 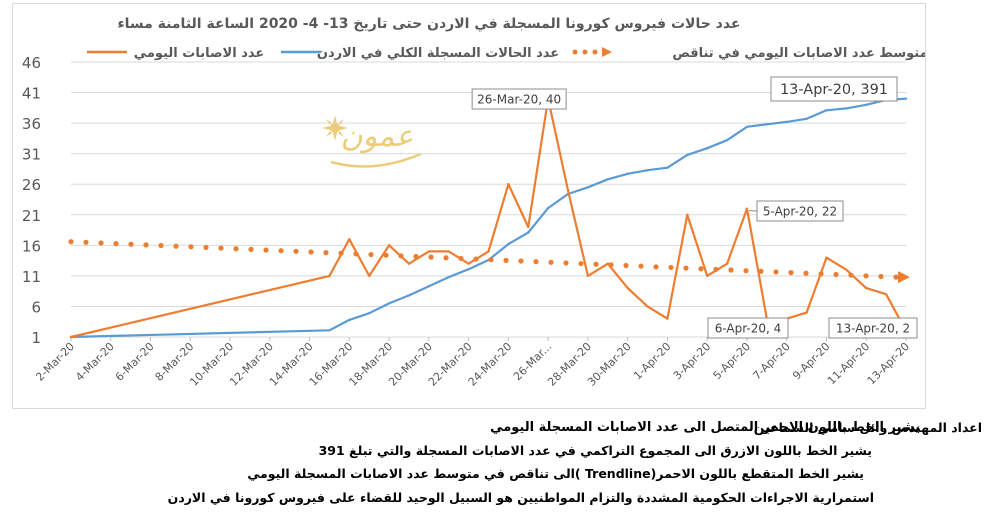 What do you see at coordinates (732, 361) in the screenshot?
I see `x-axis-tick-label: 5-Apr-20` at bounding box center [732, 361].